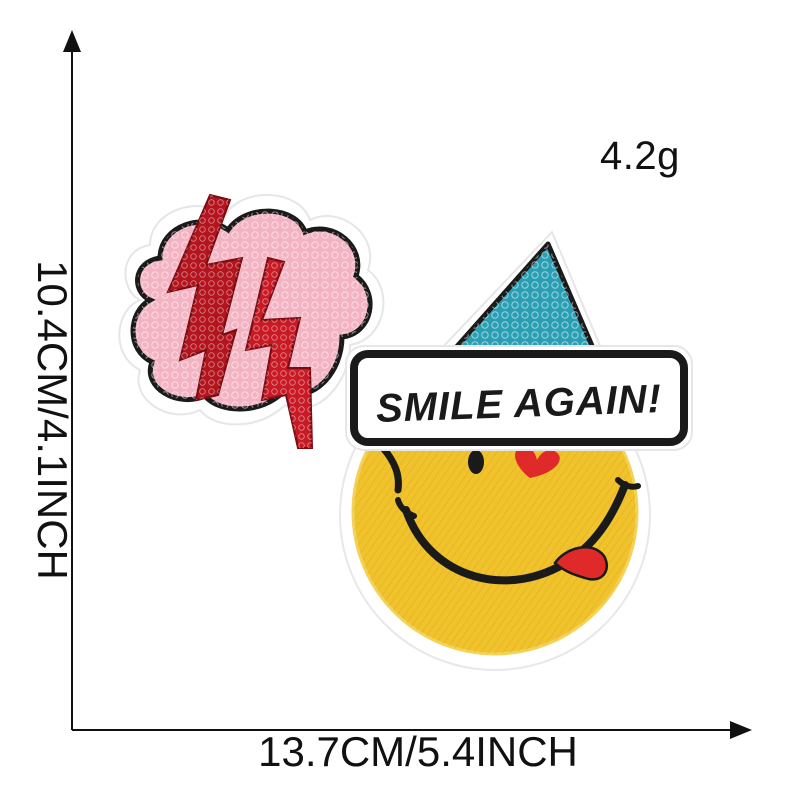 This screenshot has height=800, width=800. Describe the element at coordinates (390, 469) in the screenshot. I see `left-eye-icon` at that location.